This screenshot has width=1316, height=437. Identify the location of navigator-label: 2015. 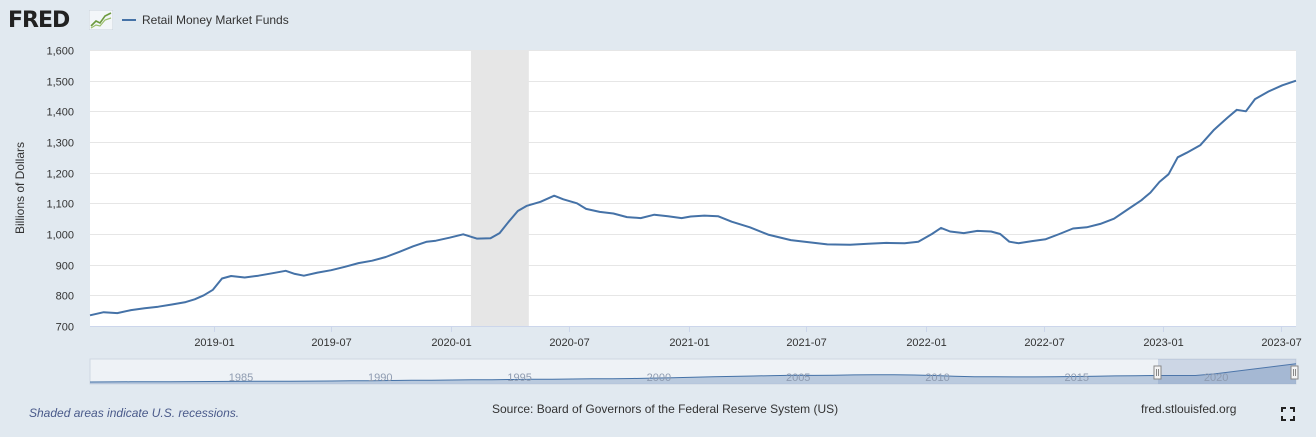
(1077, 378).